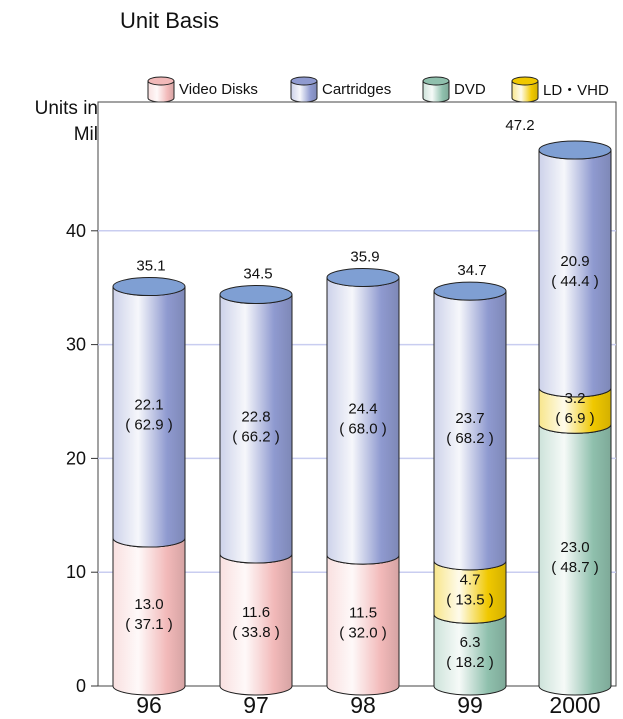 This screenshot has width=623, height=719. Describe the element at coordinates (364, 256) in the screenshot. I see `total-label: 35.9` at that location.